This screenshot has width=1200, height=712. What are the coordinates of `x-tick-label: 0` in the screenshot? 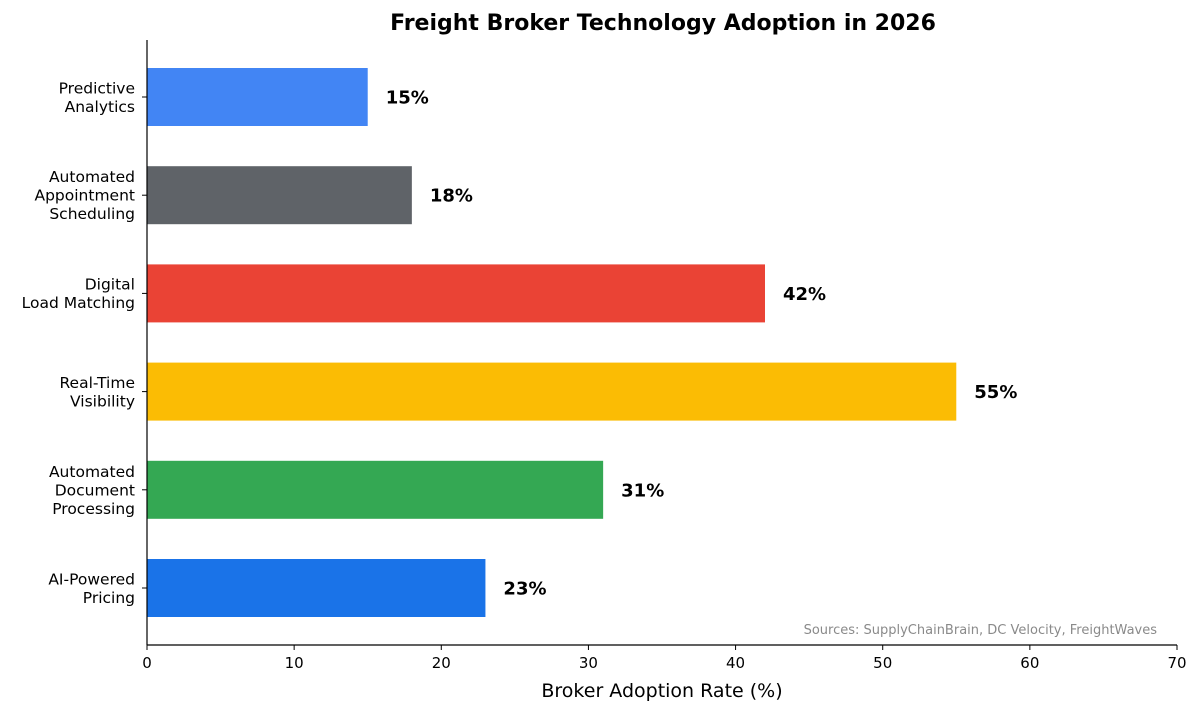 It's located at (147, 663).